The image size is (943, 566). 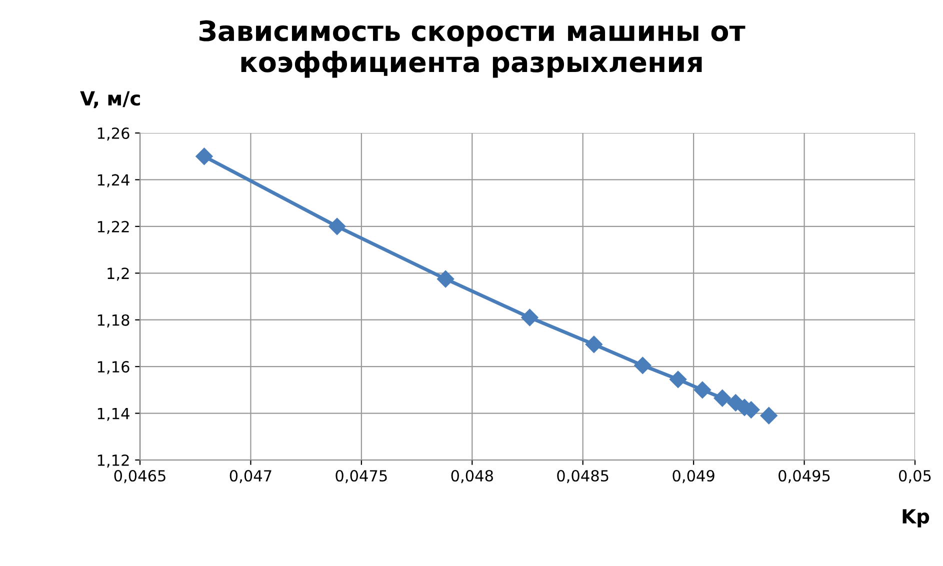 What do you see at coordinates (140, 477) in the screenshot?
I see `x-tick-label: 0,0465` at bounding box center [140, 477].